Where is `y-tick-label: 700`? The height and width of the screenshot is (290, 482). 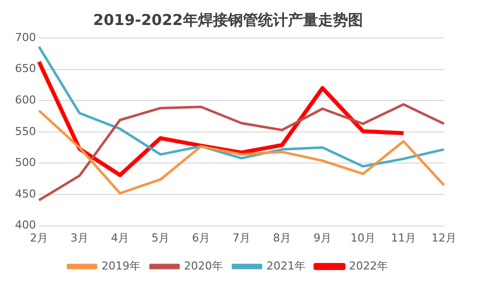 y-tick-label: 700 is located at coordinates (25, 37).